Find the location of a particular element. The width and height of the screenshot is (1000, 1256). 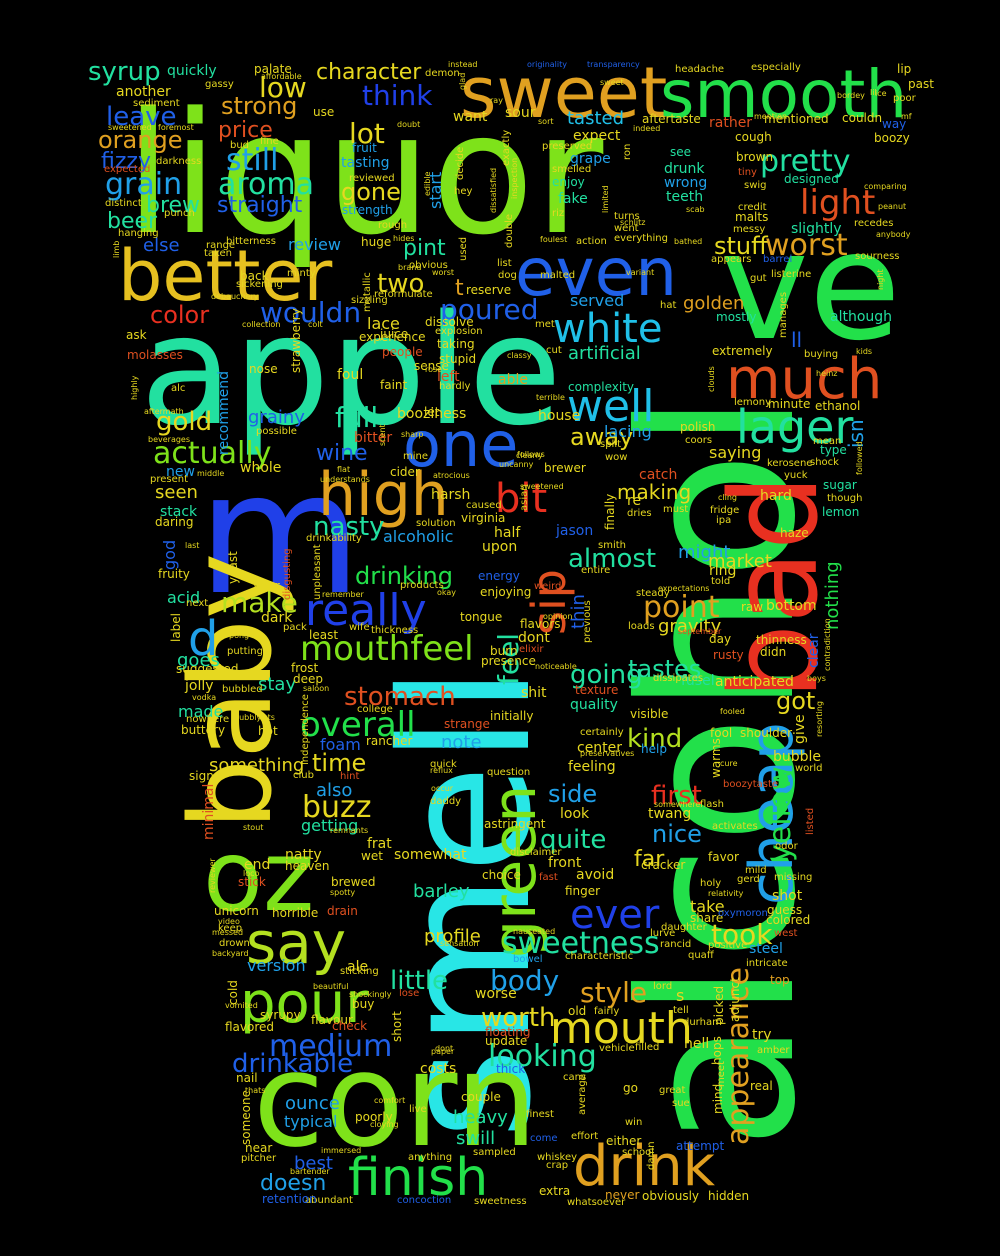

word: sickening is located at coordinates (259, 284).